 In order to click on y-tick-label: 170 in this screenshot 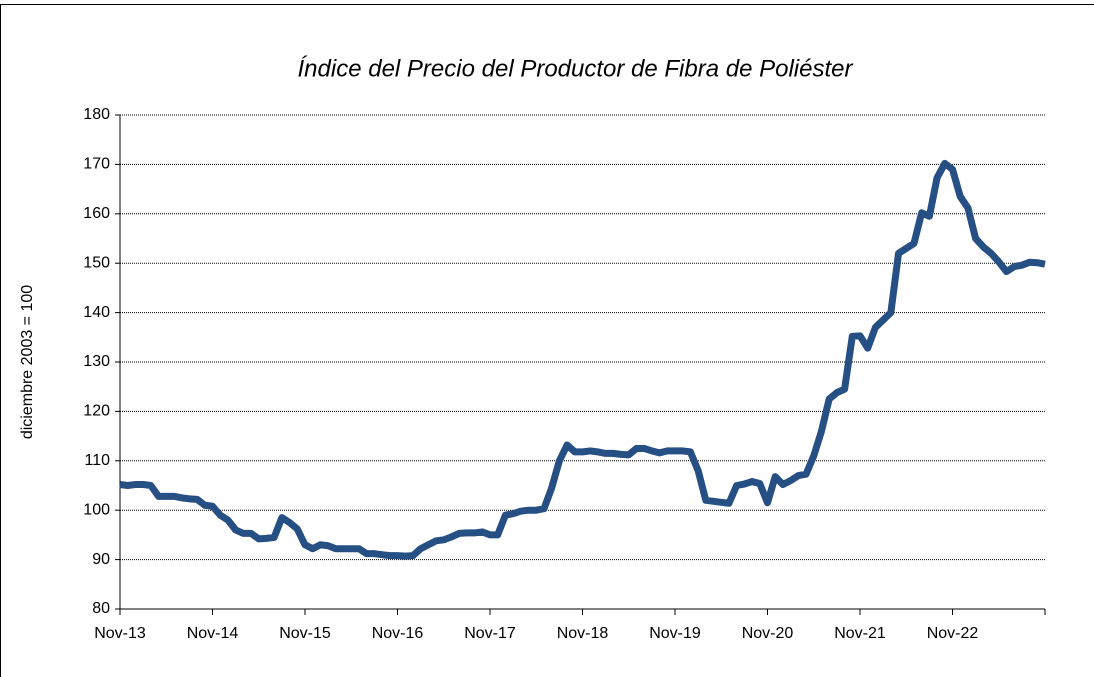, I will do `click(96, 164)`.